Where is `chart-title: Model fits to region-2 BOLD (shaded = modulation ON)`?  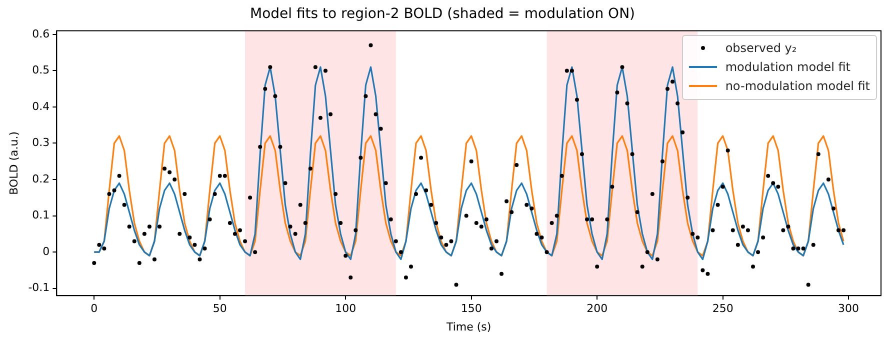
chart-title: Model fits to region-2 BOLD (shaded = modulation ON) is located at coordinates (443, 14).